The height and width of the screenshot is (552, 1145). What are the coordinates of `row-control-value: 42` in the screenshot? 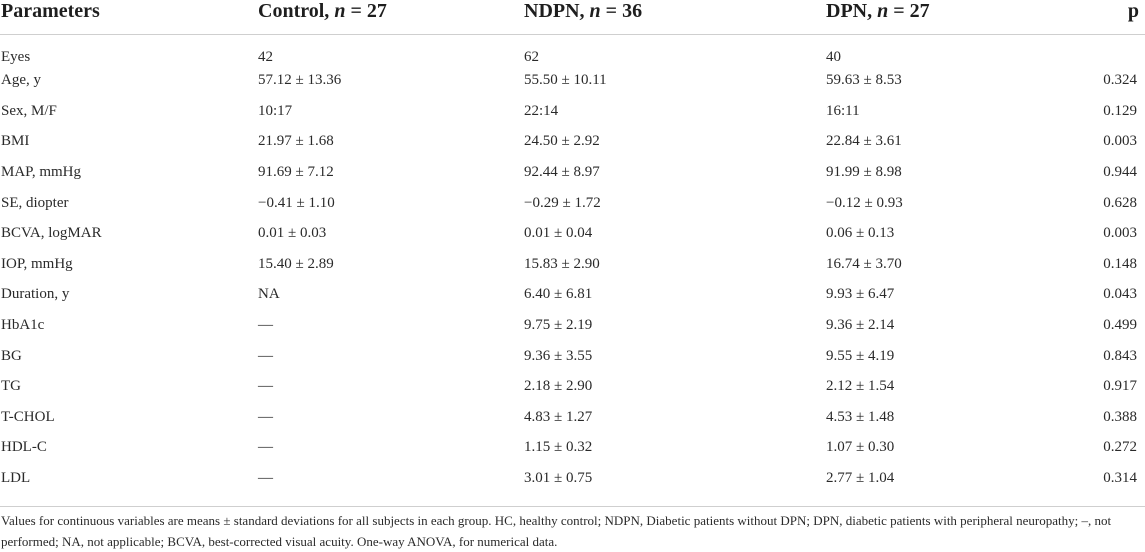 It's located at (265, 56).